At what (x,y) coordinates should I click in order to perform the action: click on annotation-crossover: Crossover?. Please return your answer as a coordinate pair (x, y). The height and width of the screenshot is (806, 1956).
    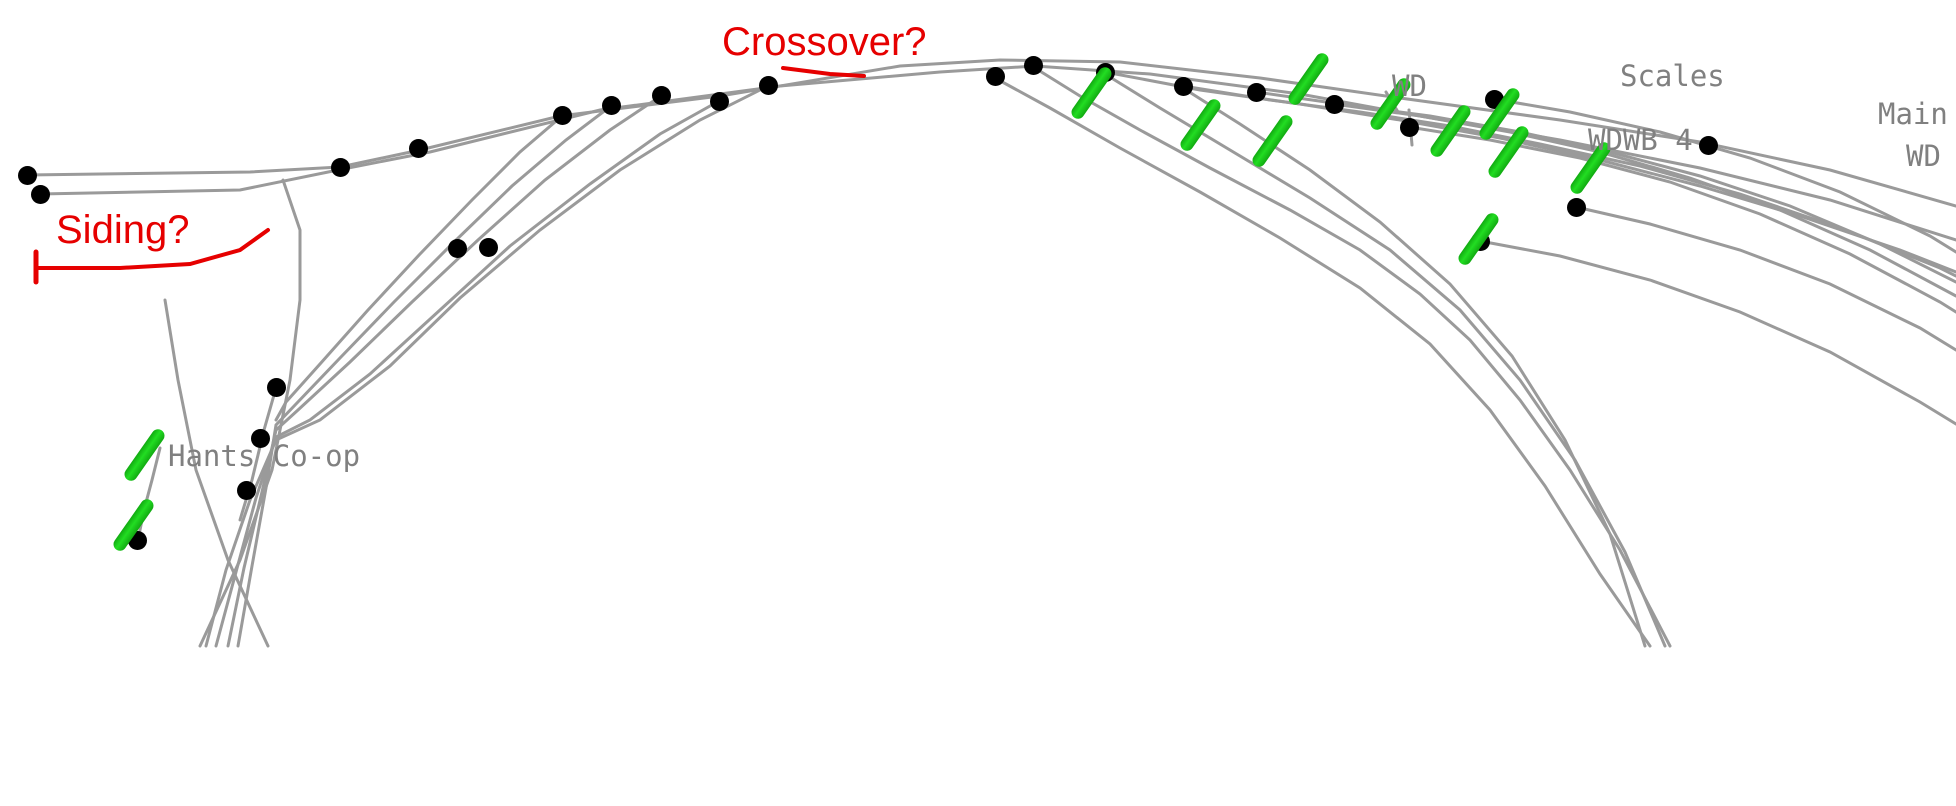
    Looking at the image, I should click on (824, 42).